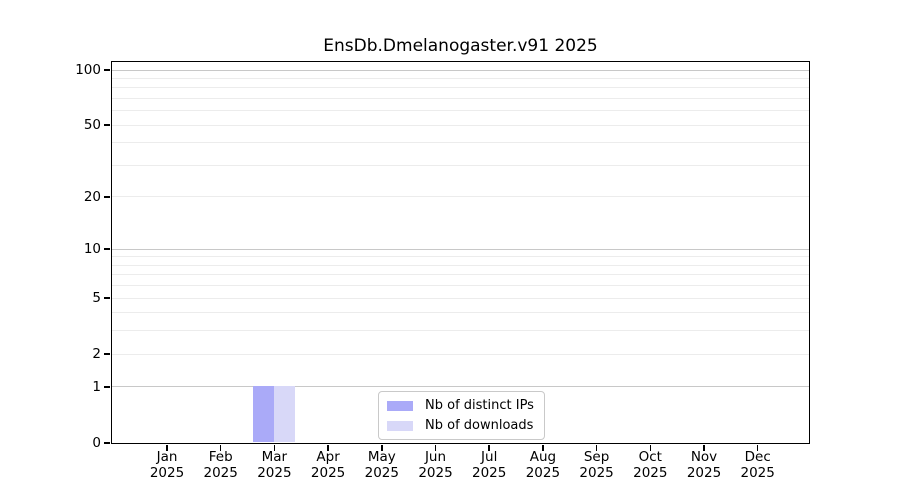  Describe the element at coordinates (650, 465) in the screenshot. I see `x-axis-tick-label: Oct 2025` at that location.